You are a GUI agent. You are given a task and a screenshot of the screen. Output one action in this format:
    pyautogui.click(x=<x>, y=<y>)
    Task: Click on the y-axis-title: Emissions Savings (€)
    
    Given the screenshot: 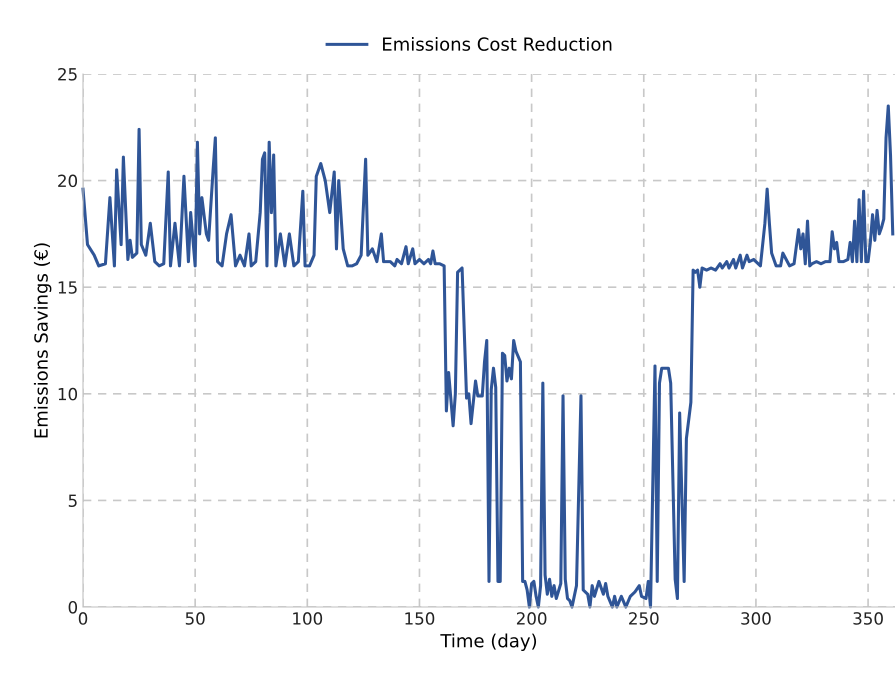 What is the action you would take?
    pyautogui.click(x=43, y=340)
    